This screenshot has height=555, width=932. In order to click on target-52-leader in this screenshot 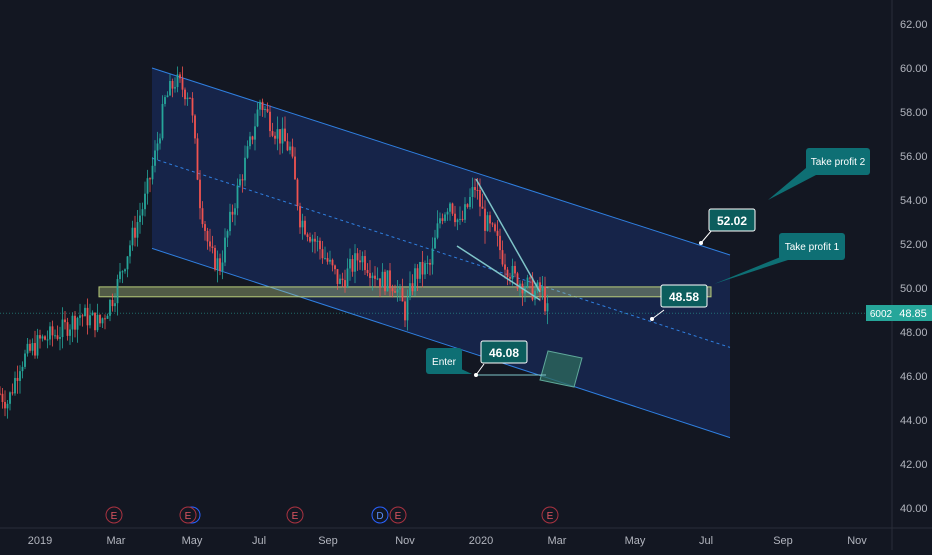, I will do `click(706, 236)`.